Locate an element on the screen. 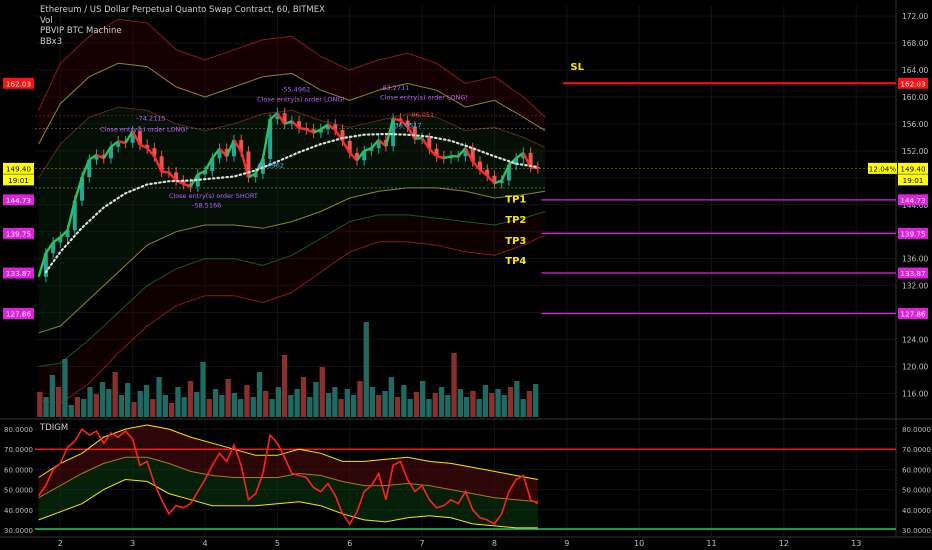  time-tick-label: 9 is located at coordinates (566, 543).